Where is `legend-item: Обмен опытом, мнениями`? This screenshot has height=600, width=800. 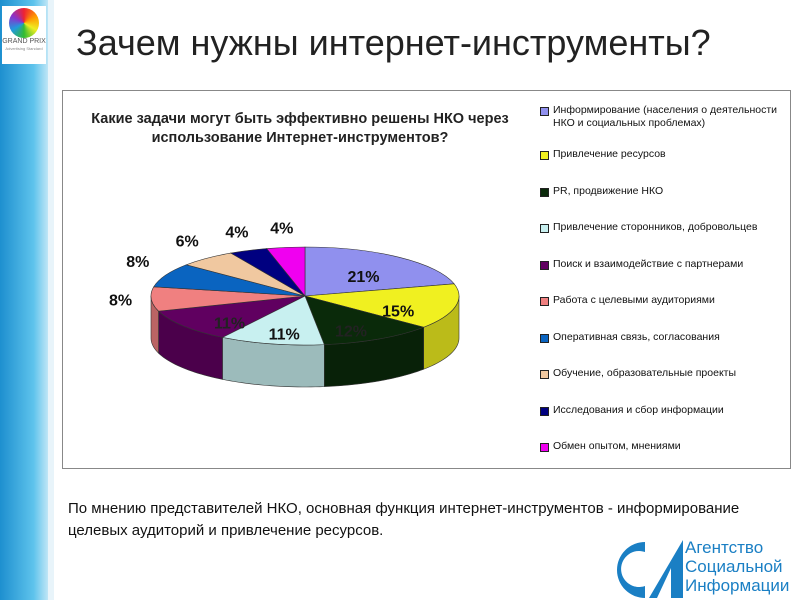
legend-item: Обмен опытом, мнениями is located at coordinates (610, 446).